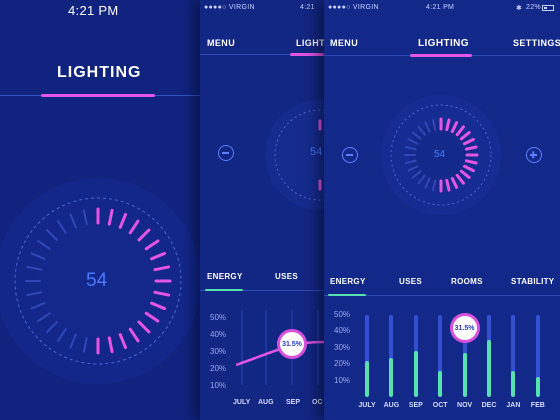 This screenshot has width=560, height=420. I want to click on x-tick: NOV, so click(465, 405).